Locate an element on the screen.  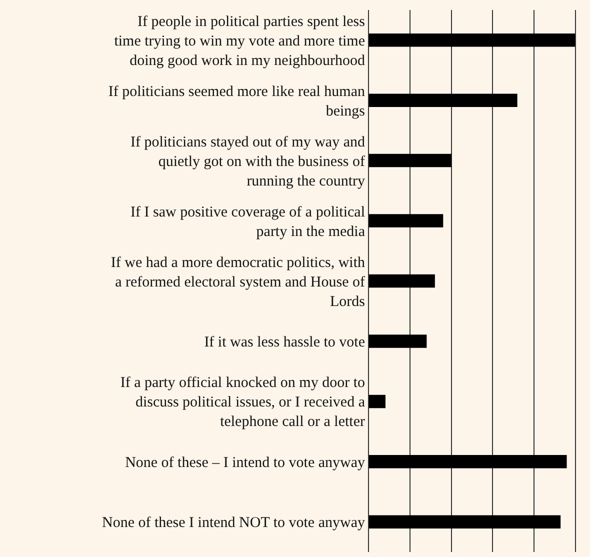
y-tick-label: If politicians seemed more like real human beings is located at coordinates (237, 102).